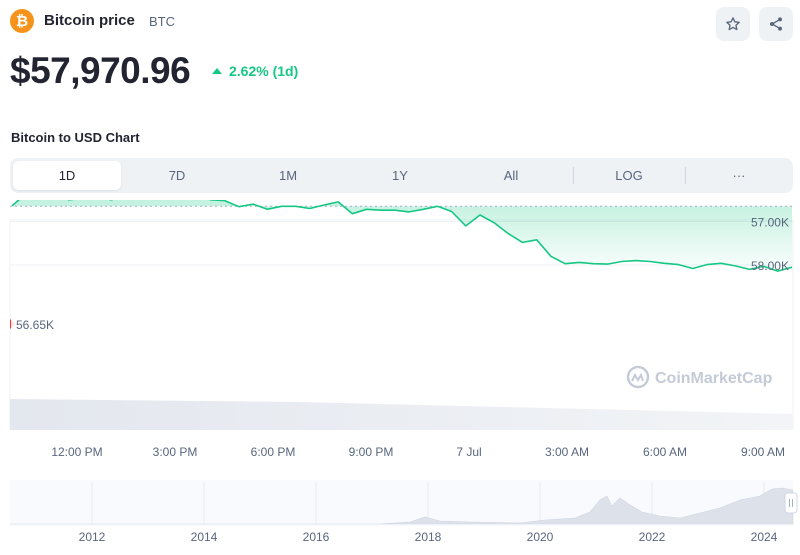 The height and width of the screenshot is (555, 800). I want to click on navigator-handle, so click(791, 503).